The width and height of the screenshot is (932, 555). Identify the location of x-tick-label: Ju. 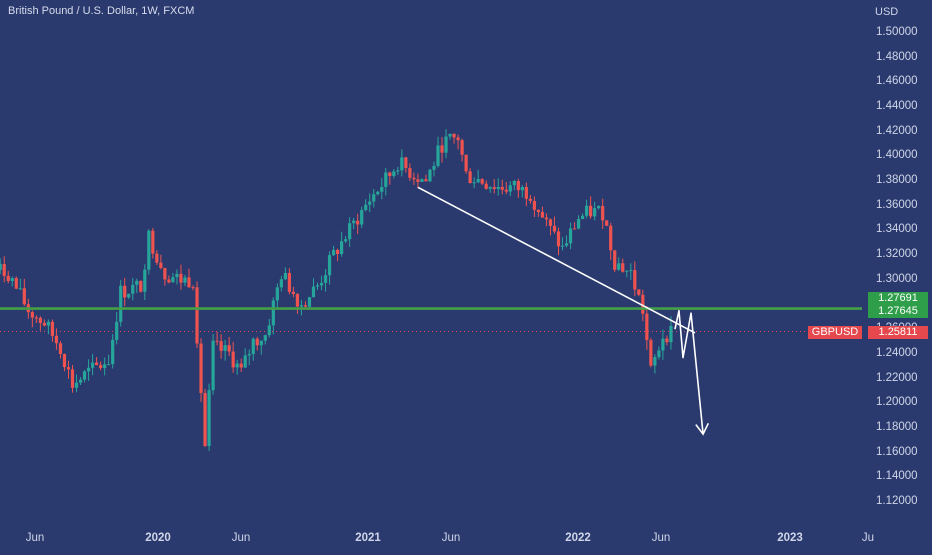
(868, 538).